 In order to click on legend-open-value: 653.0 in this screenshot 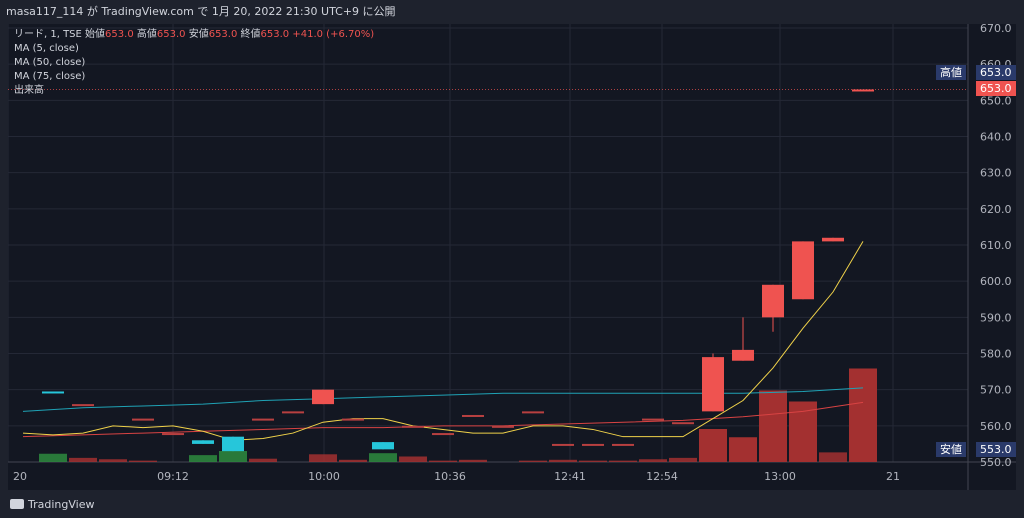, I will do `click(119, 34)`.